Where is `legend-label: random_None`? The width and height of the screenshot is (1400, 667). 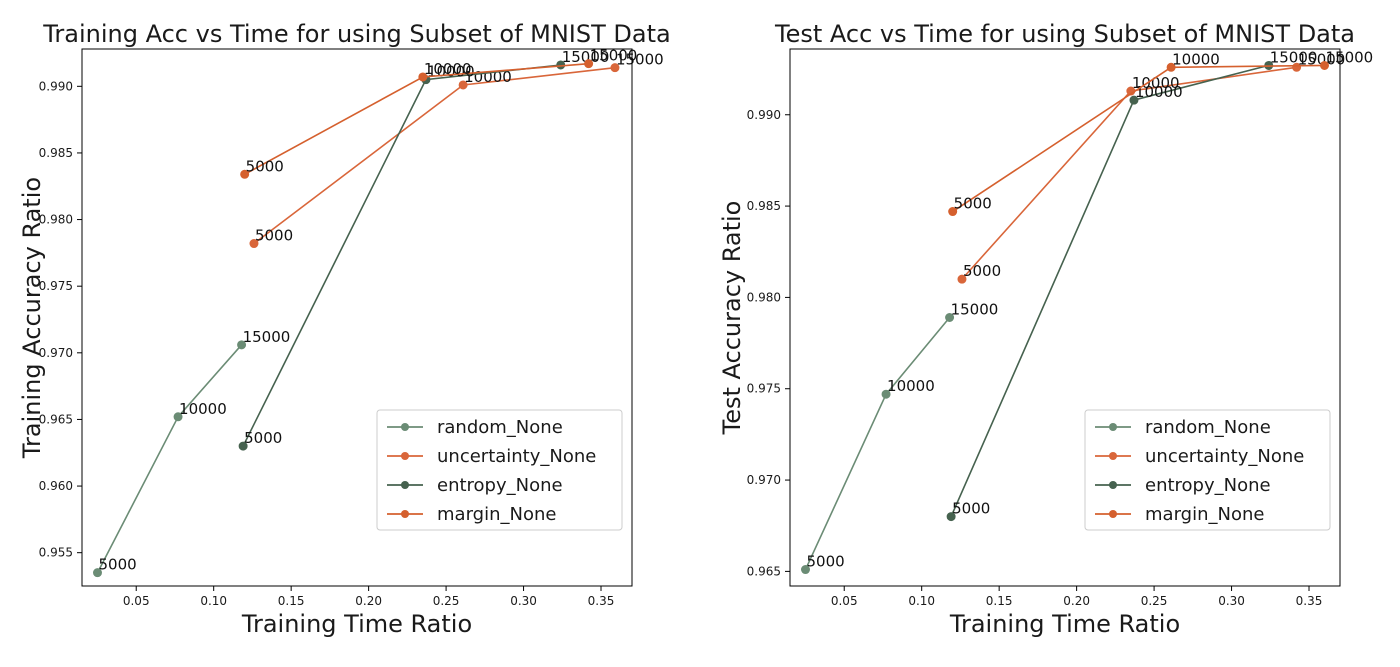
legend-label: random_None is located at coordinates (1208, 427).